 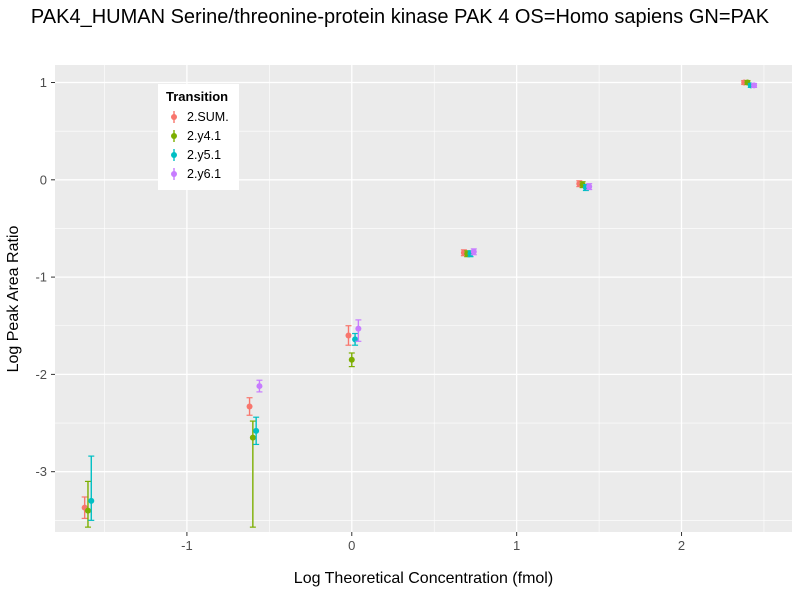 What do you see at coordinates (423, 578) in the screenshot?
I see `x-axis-title: Log Theoretical Concentration (fmol)` at bounding box center [423, 578].